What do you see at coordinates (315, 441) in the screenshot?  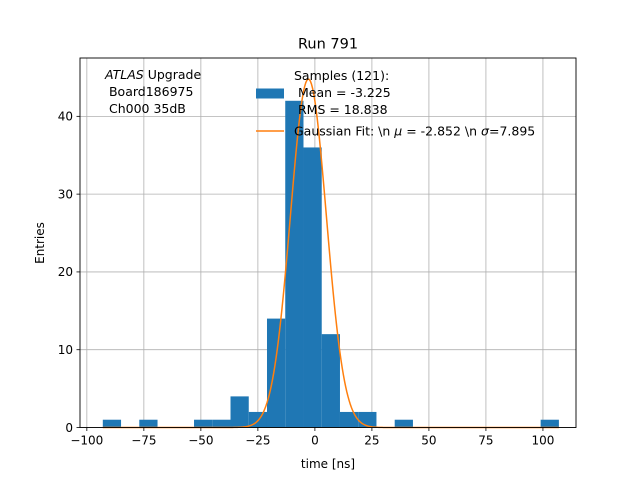 I see `x-tick-label: 0` at bounding box center [315, 441].